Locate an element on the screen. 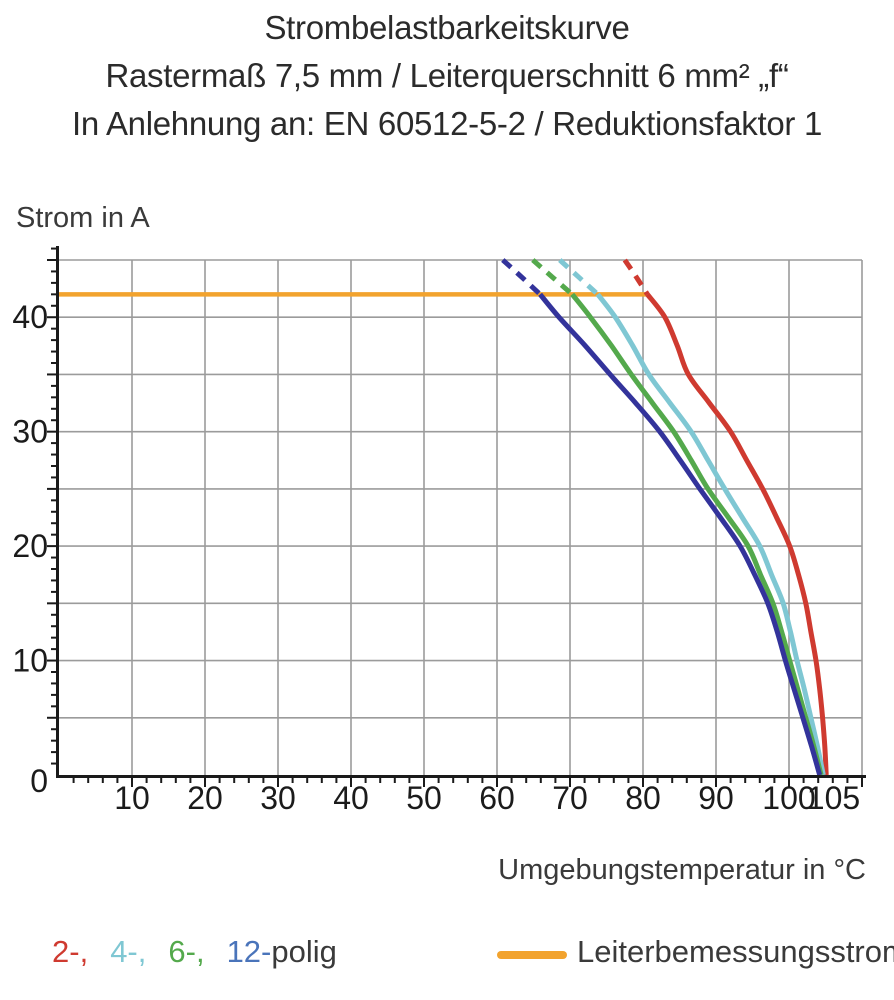  x-tick-label: 70 is located at coordinates (570, 798).